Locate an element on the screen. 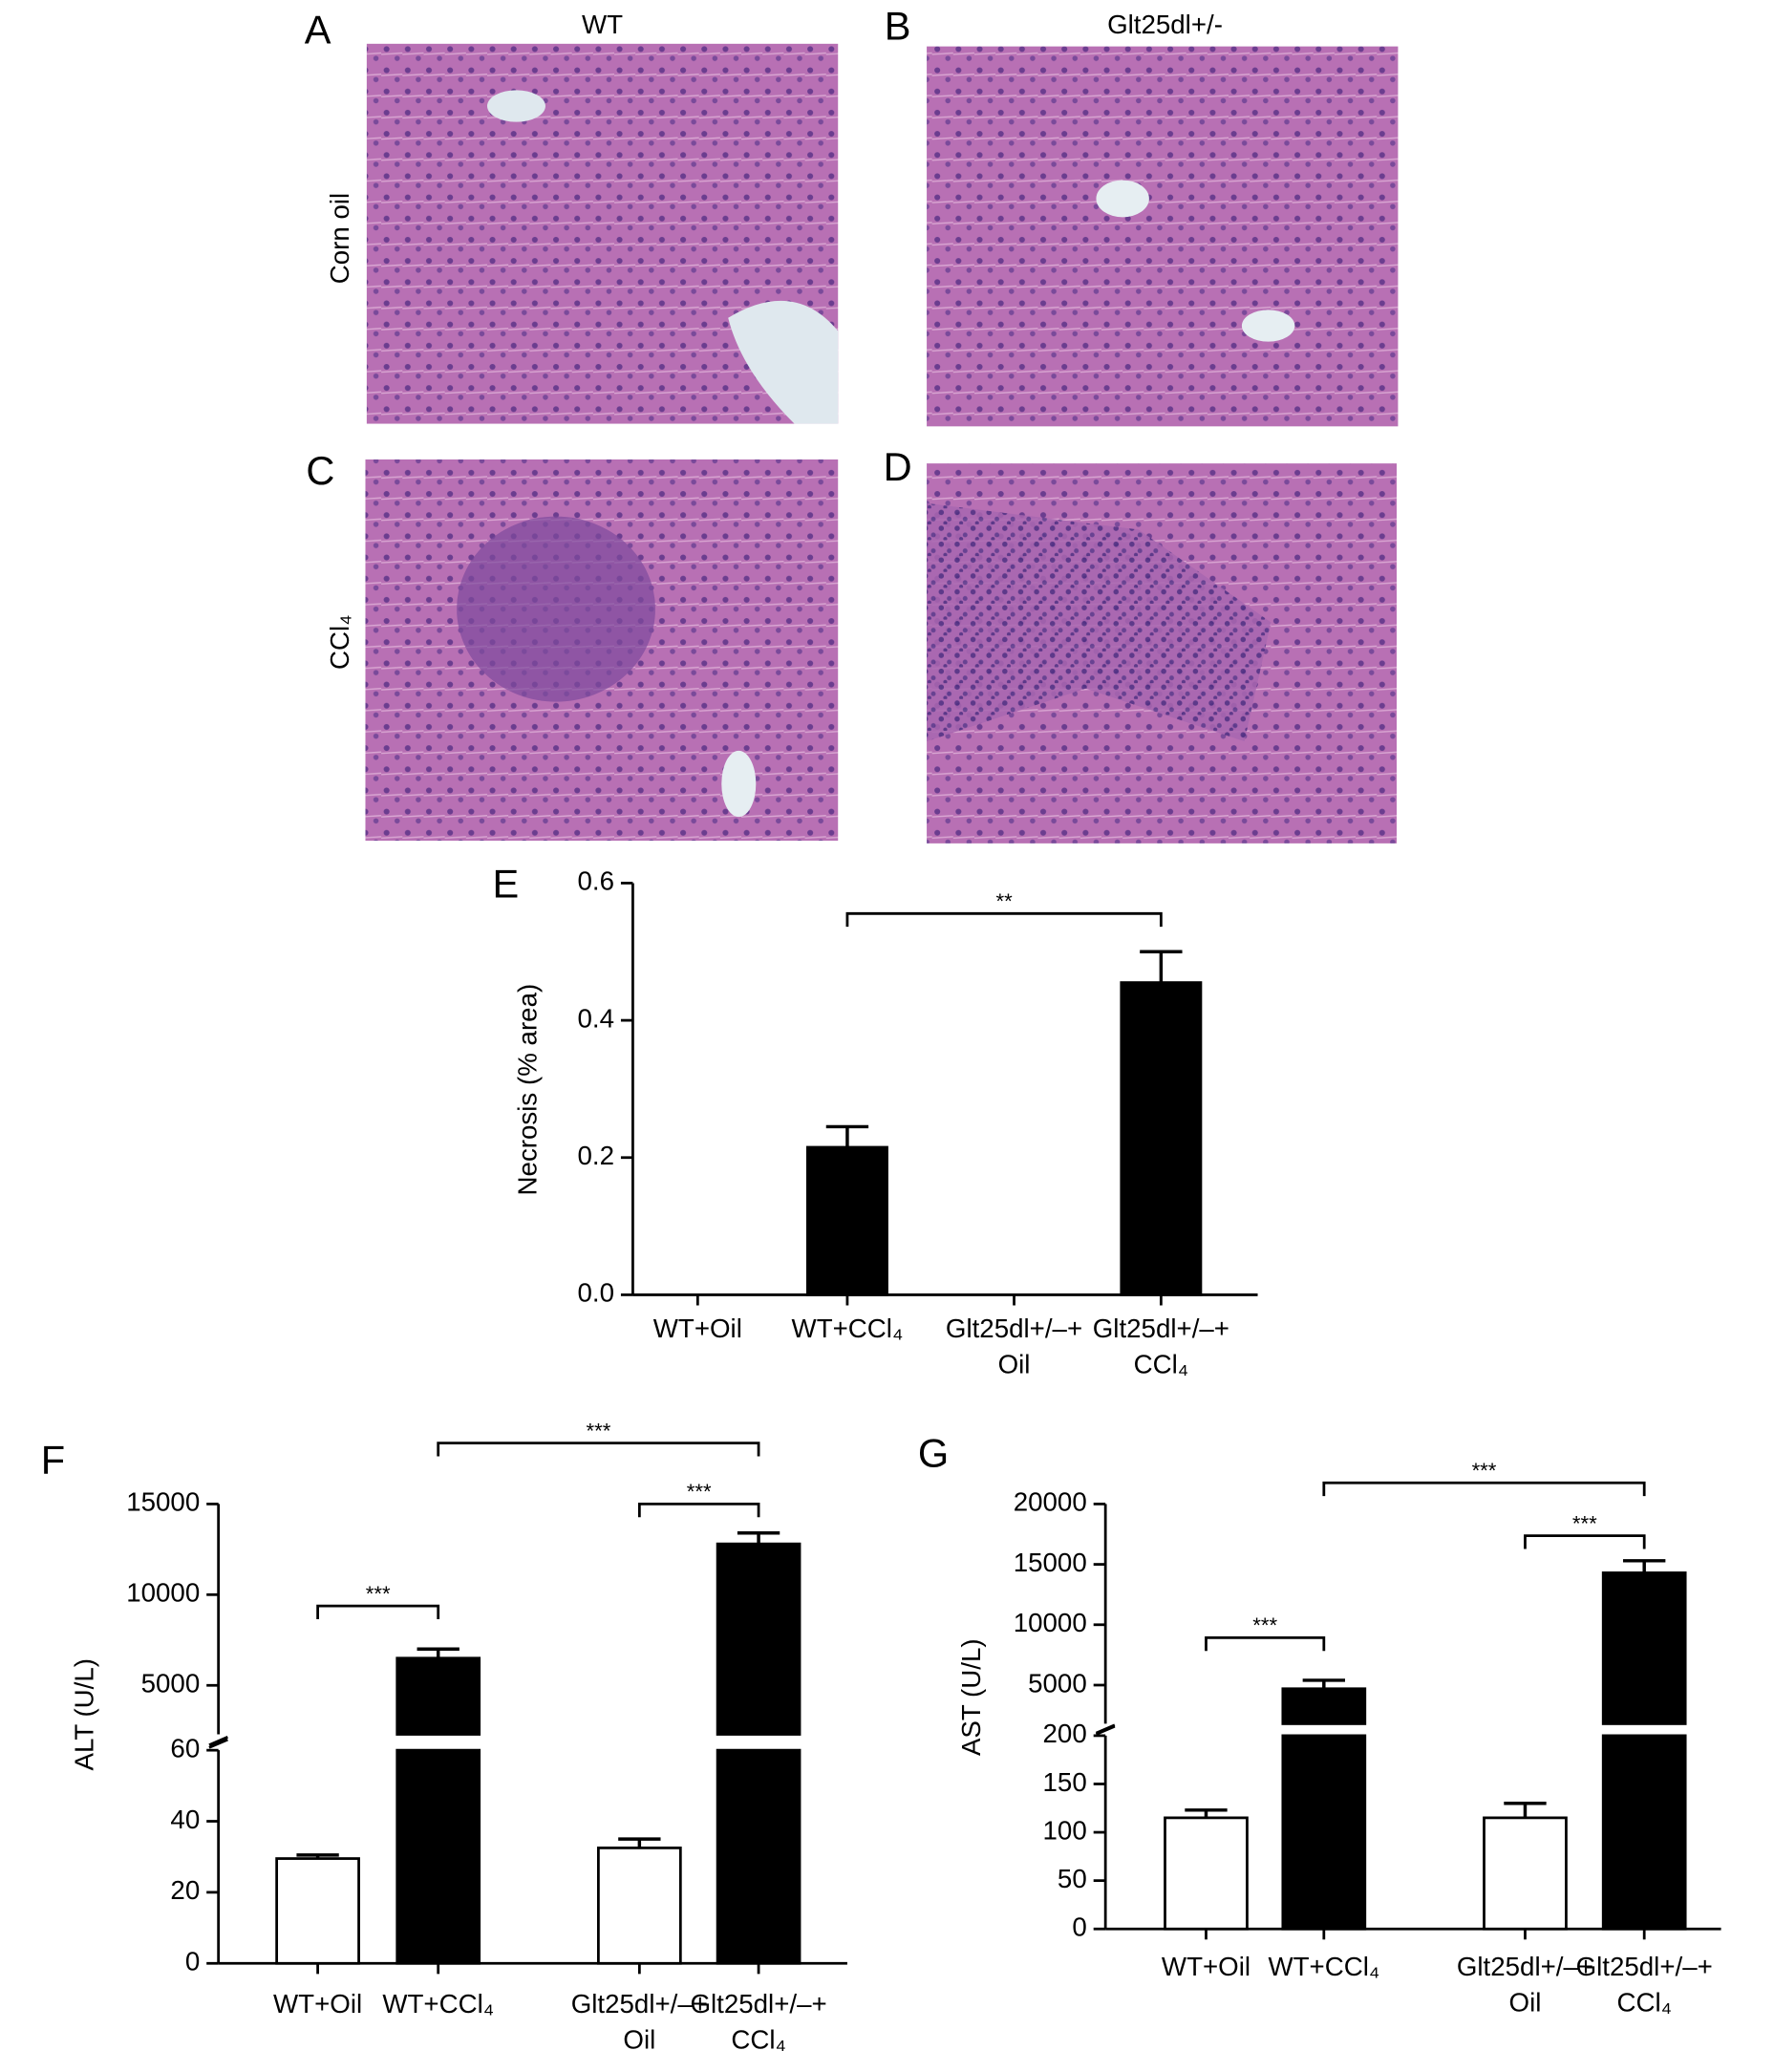 The image size is (1774, 2072). panel-label: A is located at coordinates (318, 30).